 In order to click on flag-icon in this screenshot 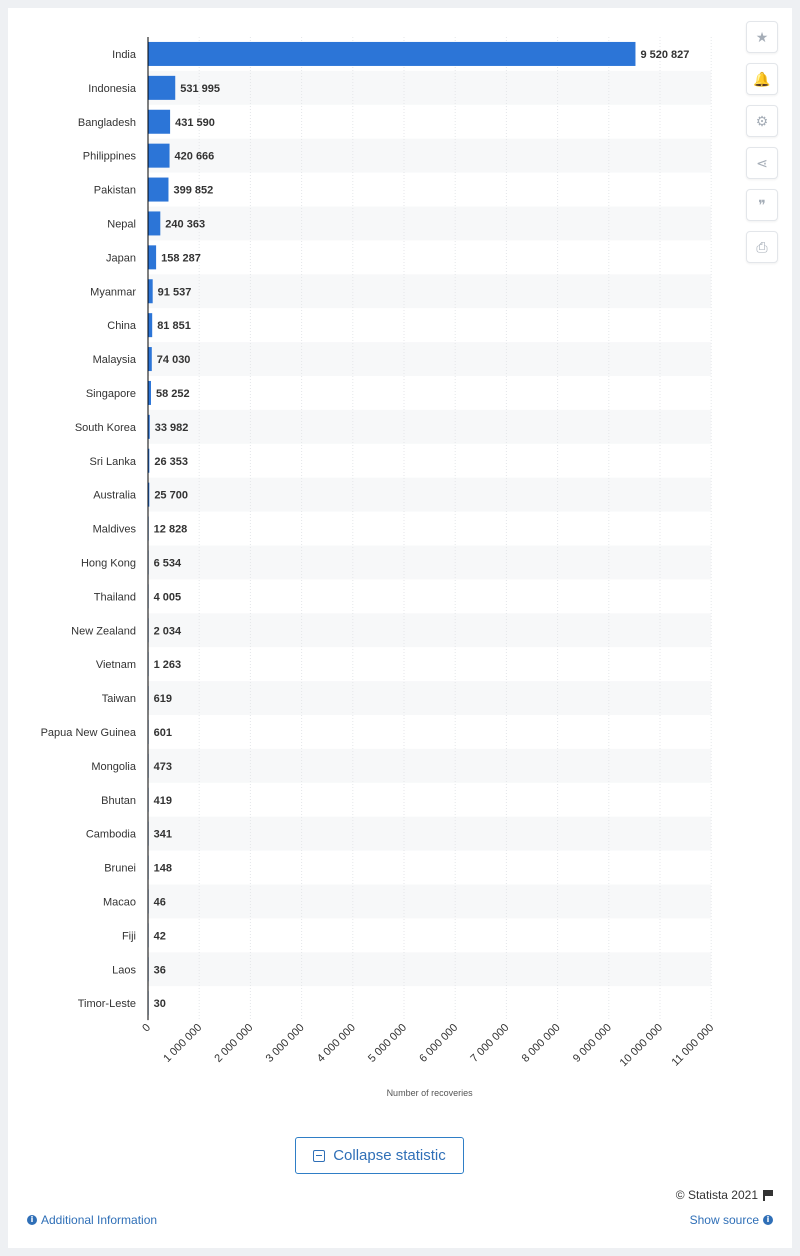, I will do `click(768, 1195)`.